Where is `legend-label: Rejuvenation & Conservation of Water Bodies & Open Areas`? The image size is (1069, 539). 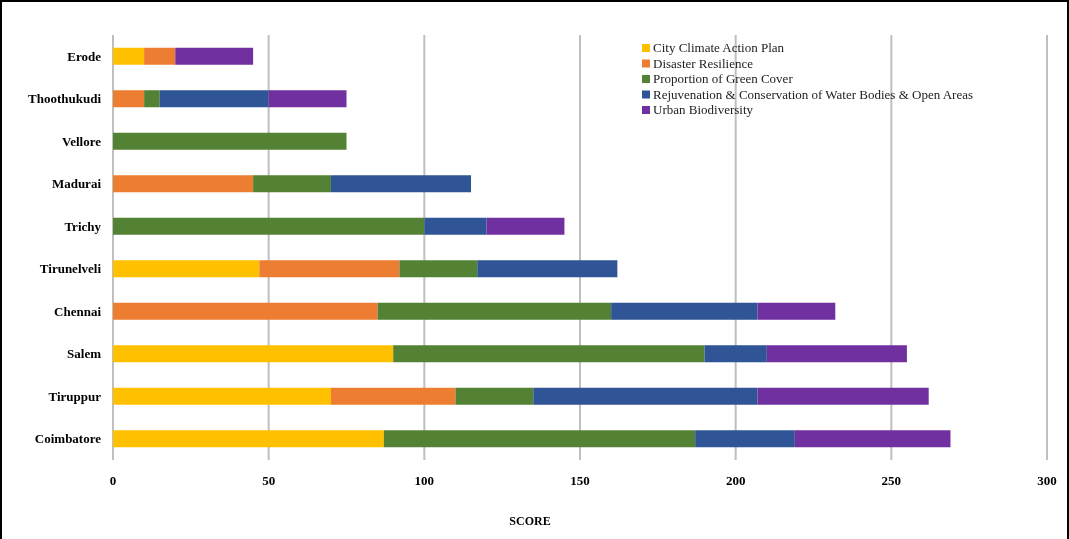 legend-label: Rejuvenation & Conservation of Water Bodies & Open Areas is located at coordinates (813, 94).